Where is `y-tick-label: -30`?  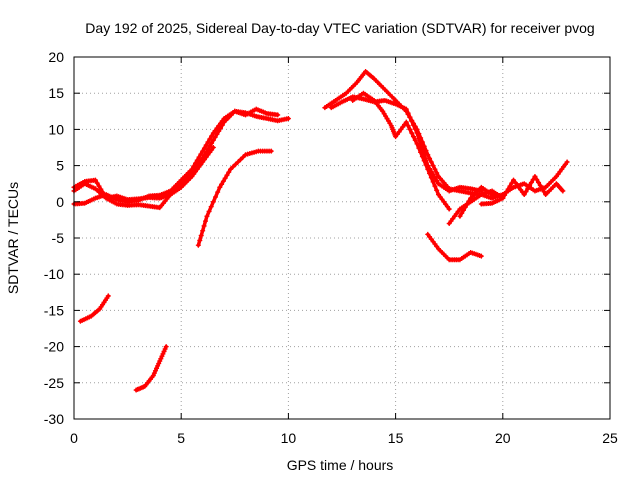 y-tick-label: -30 is located at coordinates (54, 419).